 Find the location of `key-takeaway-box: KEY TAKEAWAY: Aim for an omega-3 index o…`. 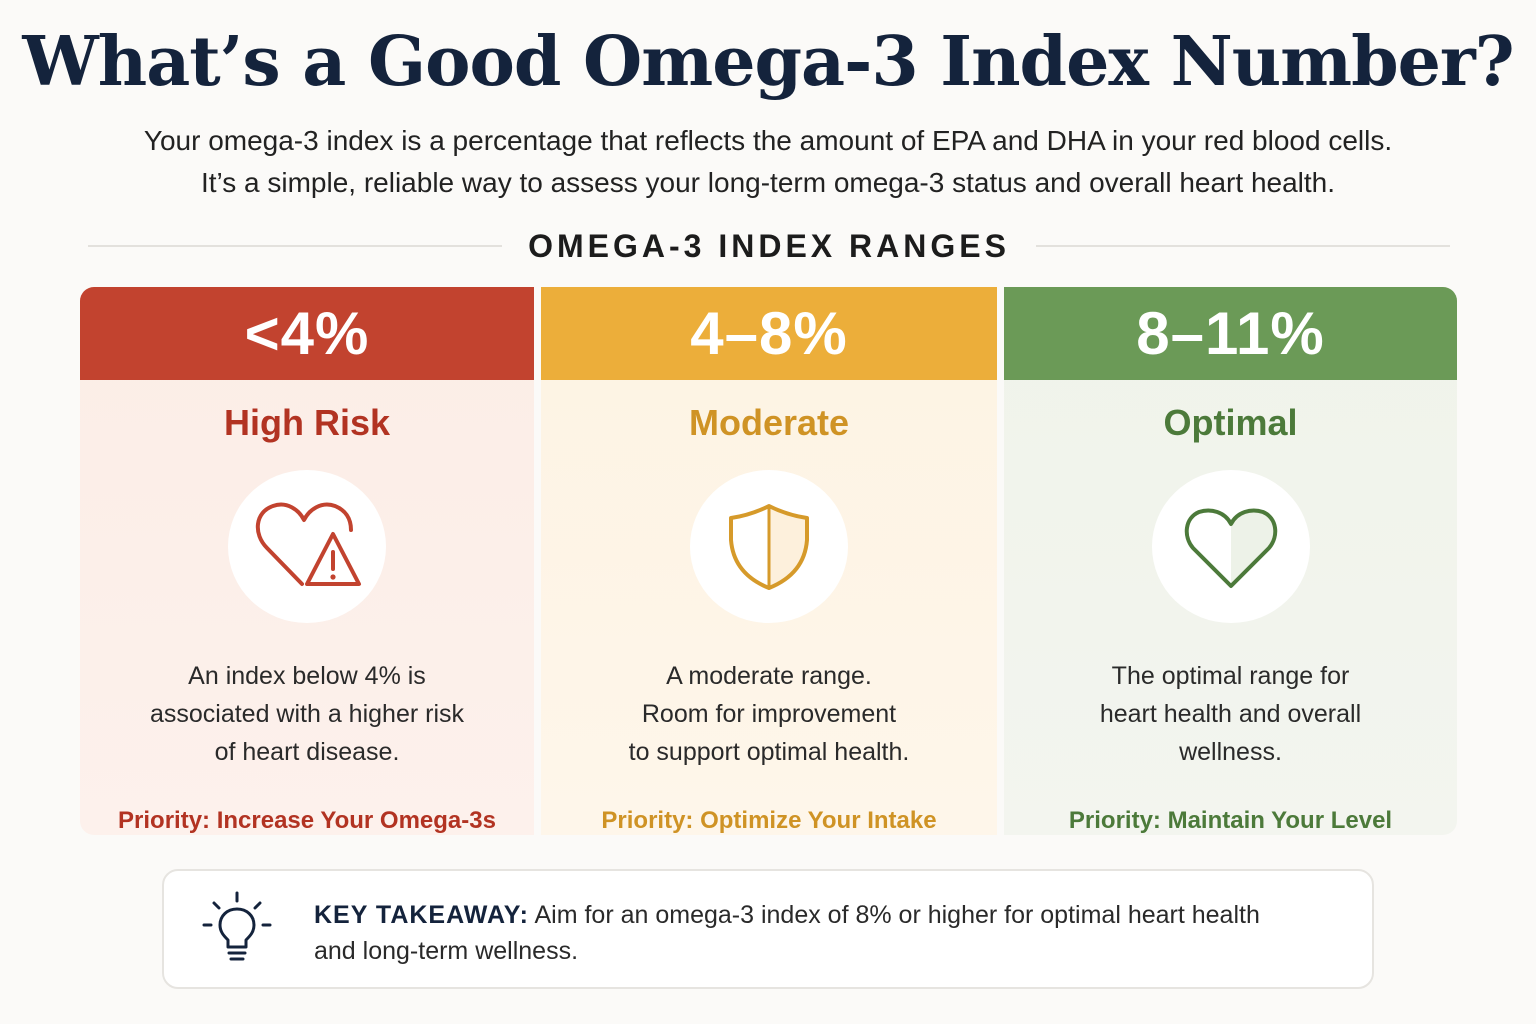

key-takeaway-box: KEY TAKEAWAY: Aim for an omega-3 index o… is located at coordinates (768, 929).